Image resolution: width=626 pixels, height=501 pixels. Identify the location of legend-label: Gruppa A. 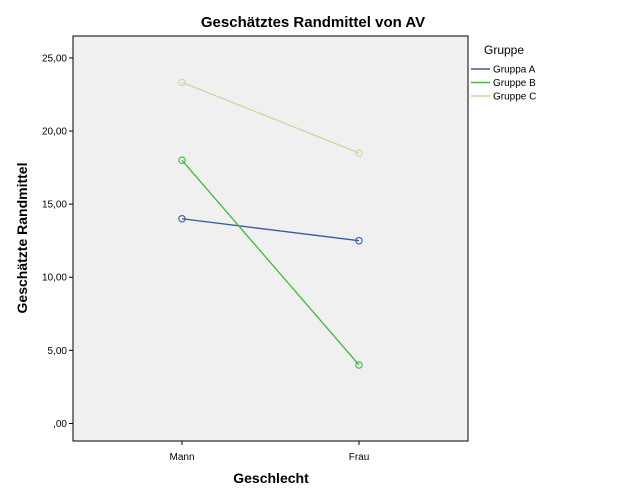
(514, 70).